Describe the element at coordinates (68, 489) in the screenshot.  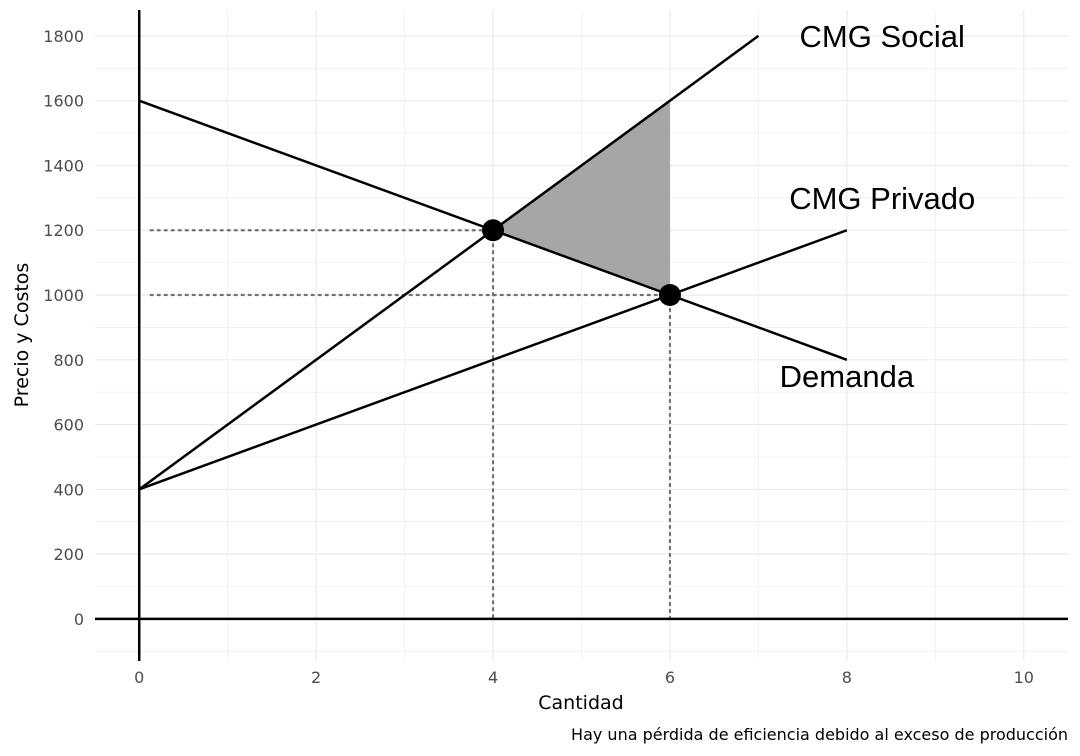
I see `y-tick-label: 400` at that location.